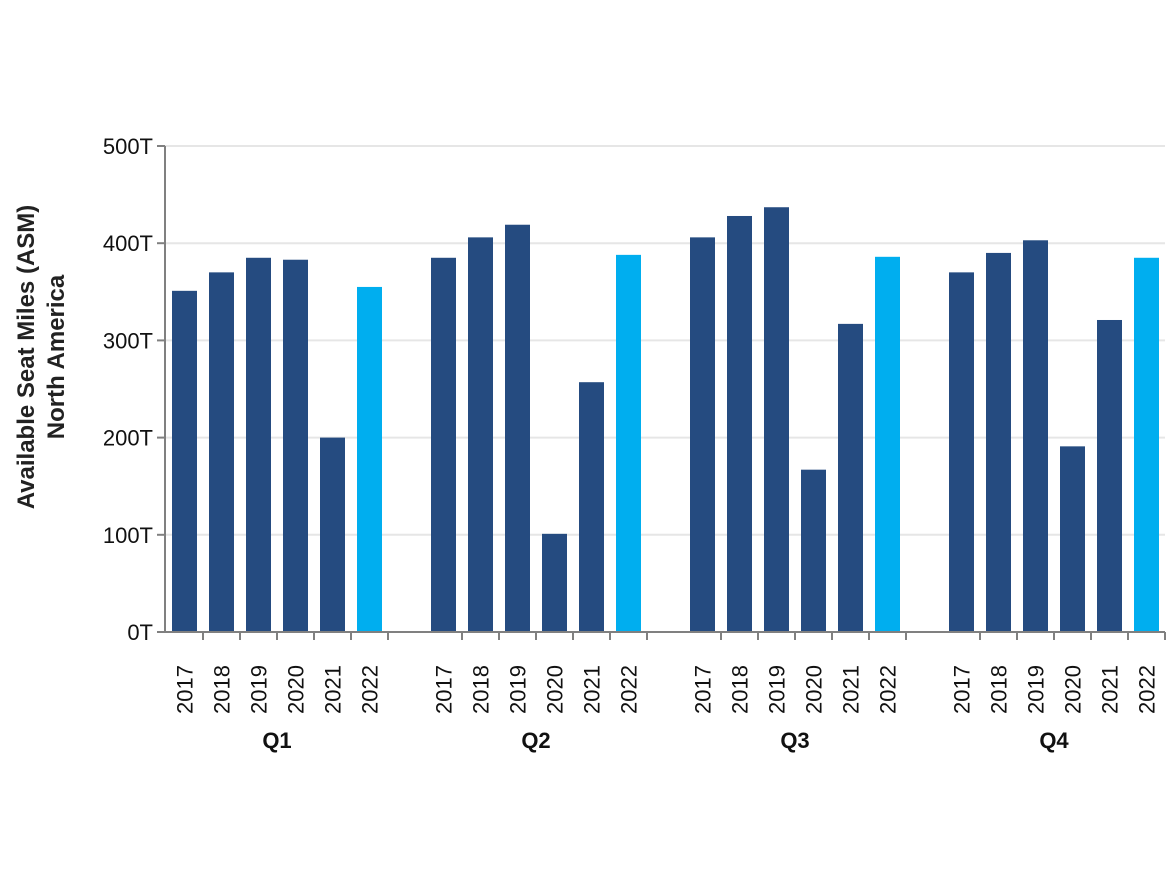 The image size is (1170, 883). Describe the element at coordinates (332, 534) in the screenshot. I see `bar-q1-2021` at that location.